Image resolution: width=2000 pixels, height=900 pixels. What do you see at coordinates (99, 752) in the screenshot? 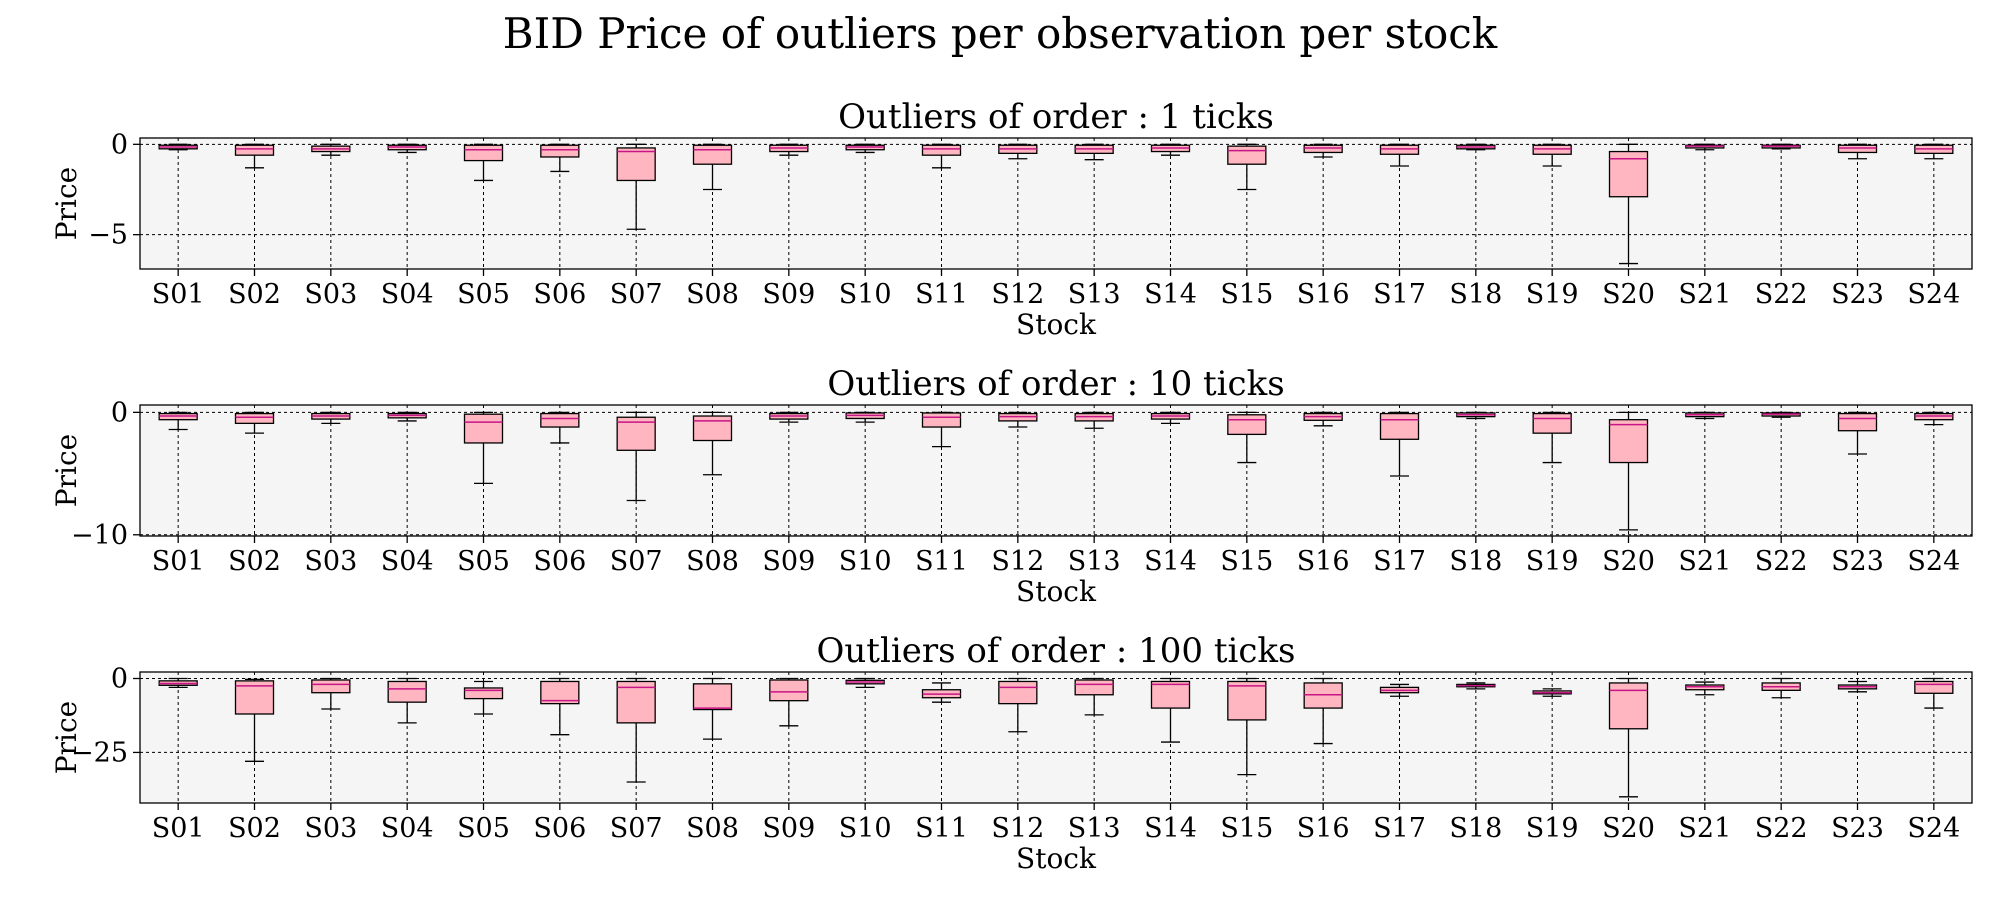
I see `y-tick-label: −25` at bounding box center [99, 752].